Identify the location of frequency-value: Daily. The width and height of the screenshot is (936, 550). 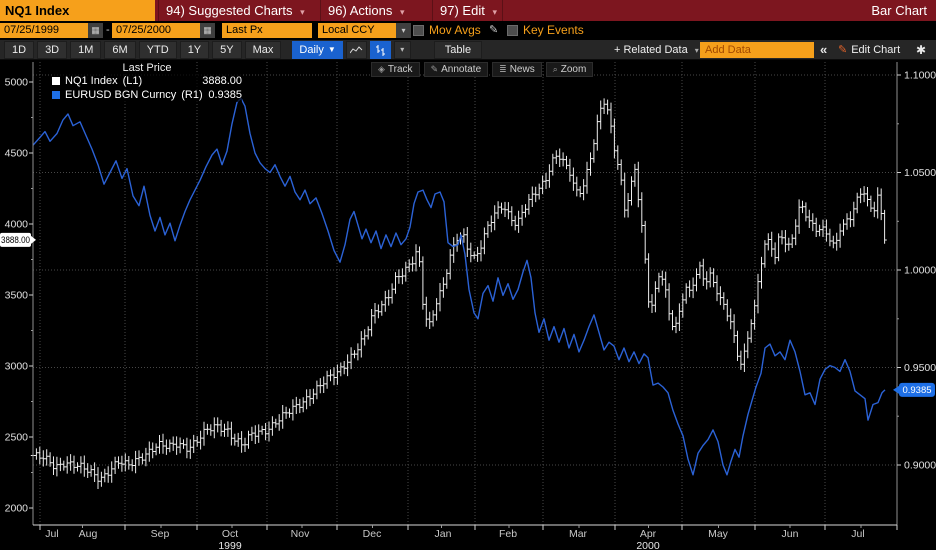
(311, 50).